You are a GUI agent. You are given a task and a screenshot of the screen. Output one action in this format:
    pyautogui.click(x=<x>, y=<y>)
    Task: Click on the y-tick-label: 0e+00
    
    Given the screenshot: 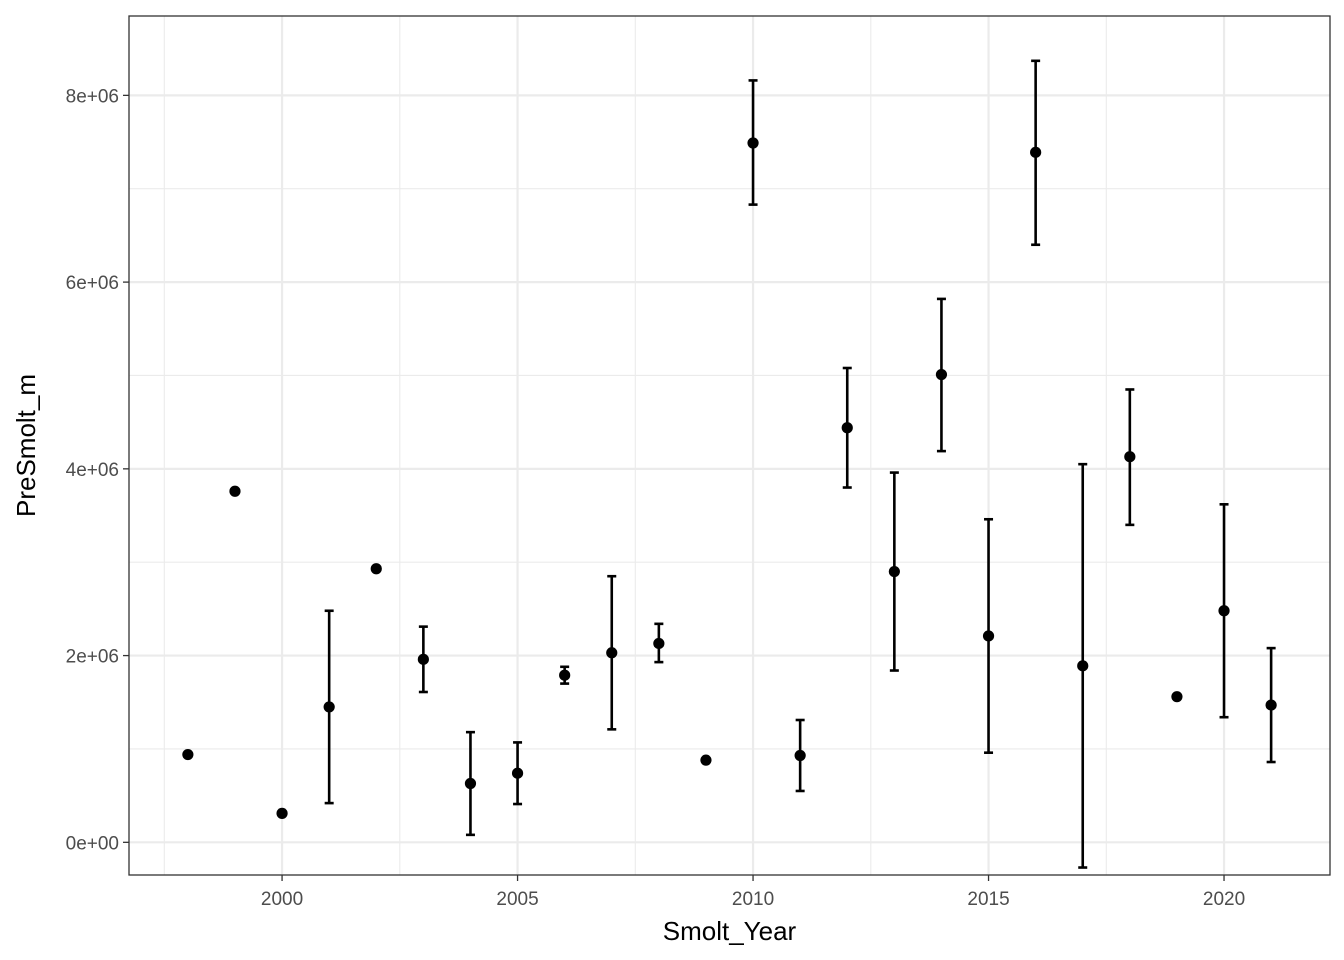 What is the action you would take?
    pyautogui.click(x=92, y=843)
    